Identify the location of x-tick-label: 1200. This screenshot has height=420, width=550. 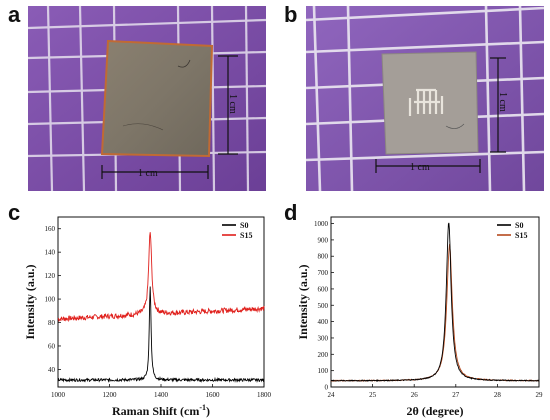
(110, 395).